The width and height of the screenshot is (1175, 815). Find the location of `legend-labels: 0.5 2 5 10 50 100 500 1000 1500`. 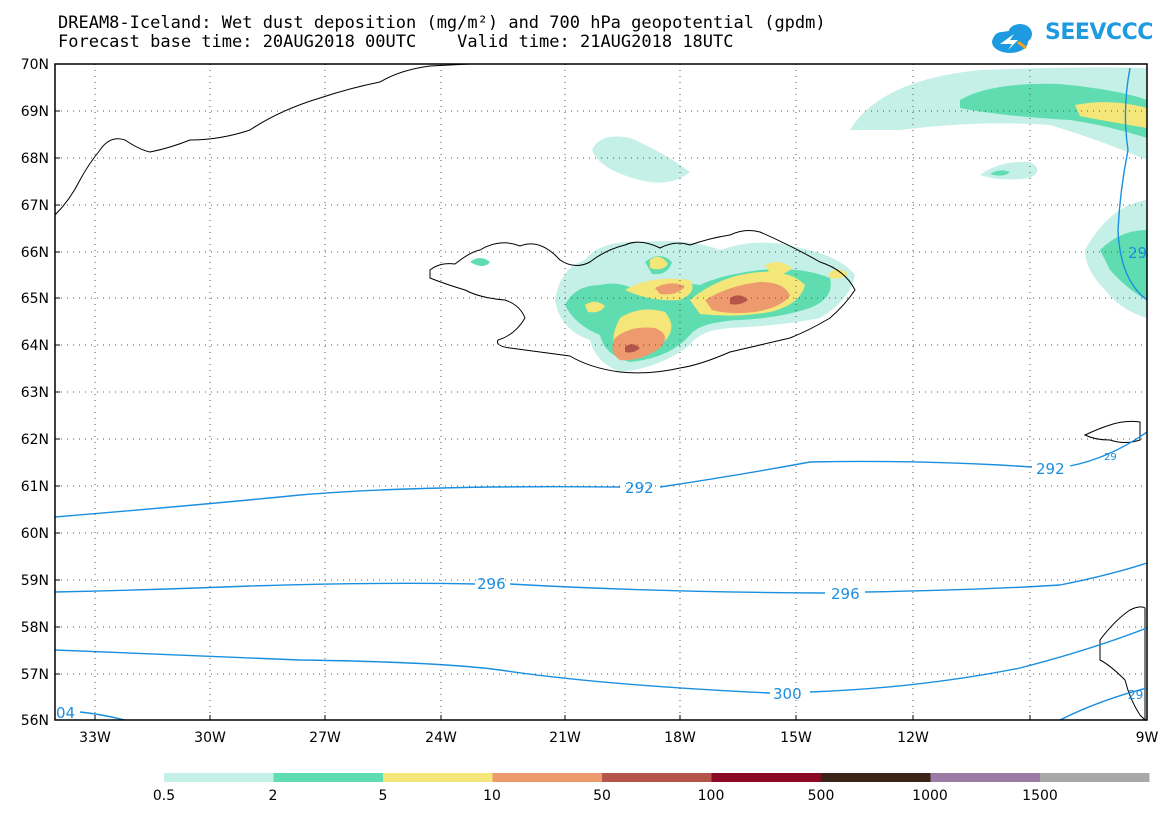

legend-labels: 0.5 2 5 10 50 100 500 1000 1500 is located at coordinates (605, 796).